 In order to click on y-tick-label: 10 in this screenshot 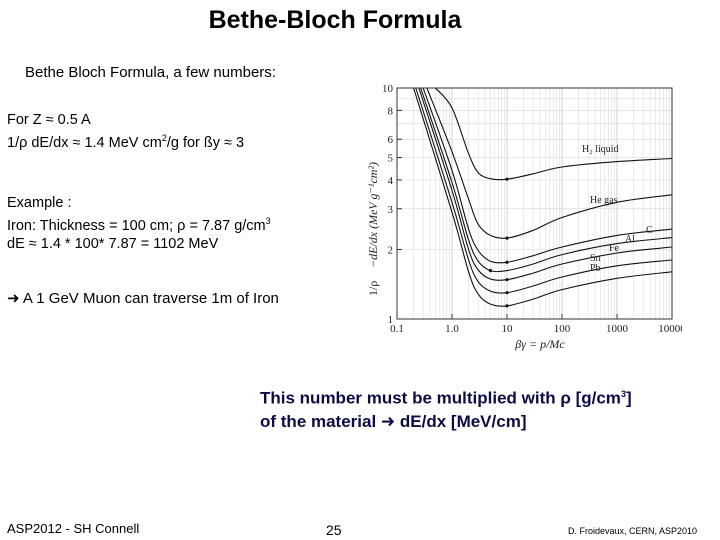, I will do `click(388, 89)`.